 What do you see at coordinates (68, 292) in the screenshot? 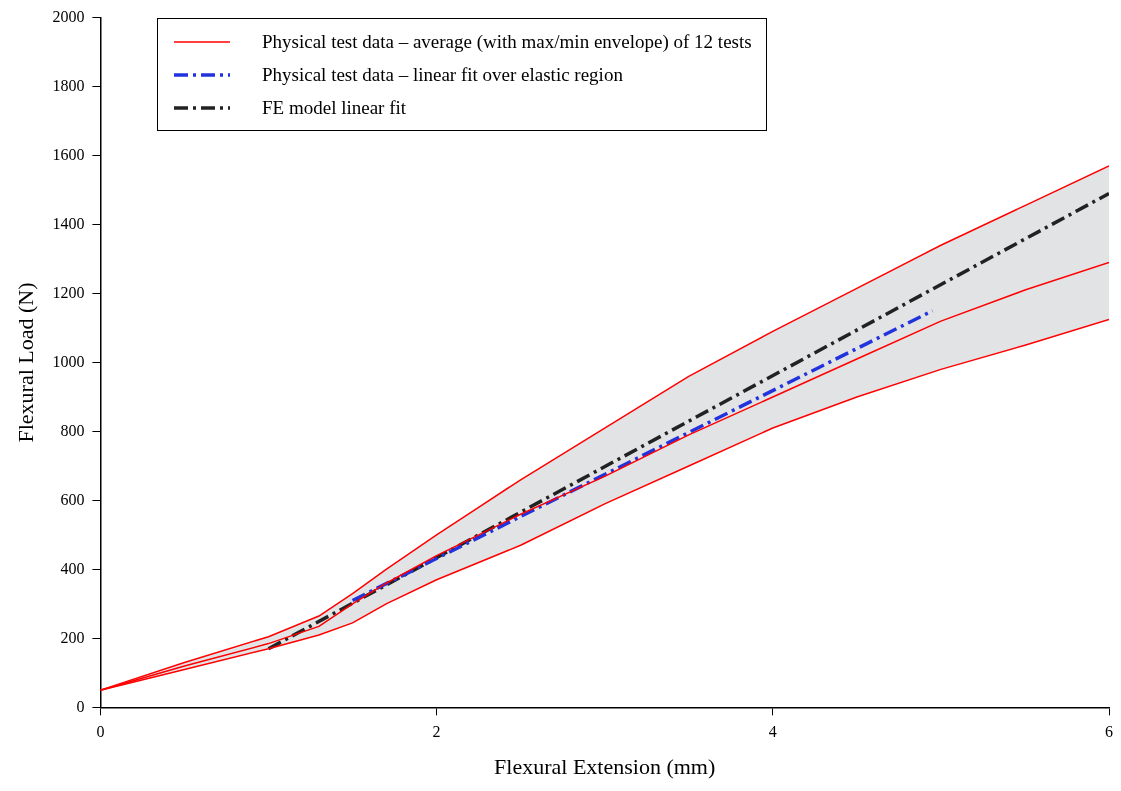
I see `y-tick-label: 1200` at bounding box center [68, 292].